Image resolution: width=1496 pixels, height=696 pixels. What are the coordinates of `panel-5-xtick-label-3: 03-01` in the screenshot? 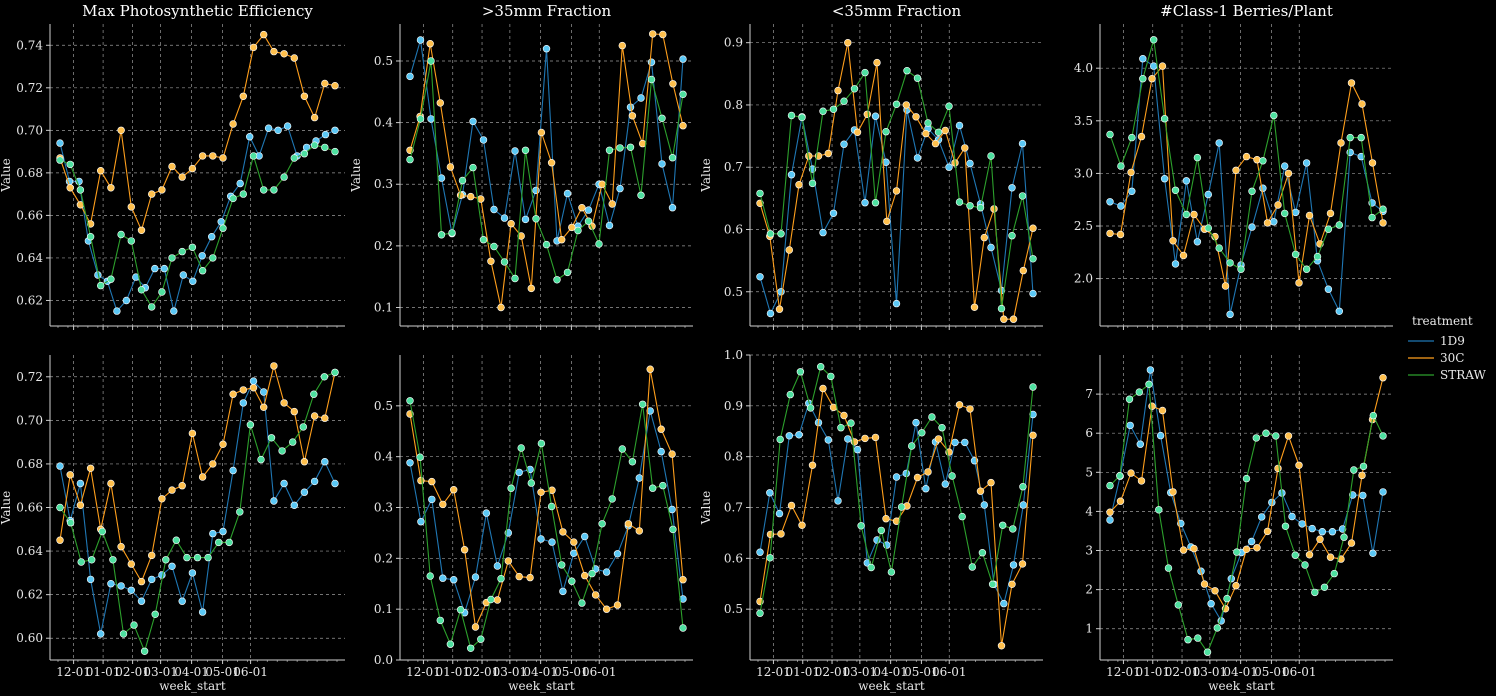 It's located at (160, 672).